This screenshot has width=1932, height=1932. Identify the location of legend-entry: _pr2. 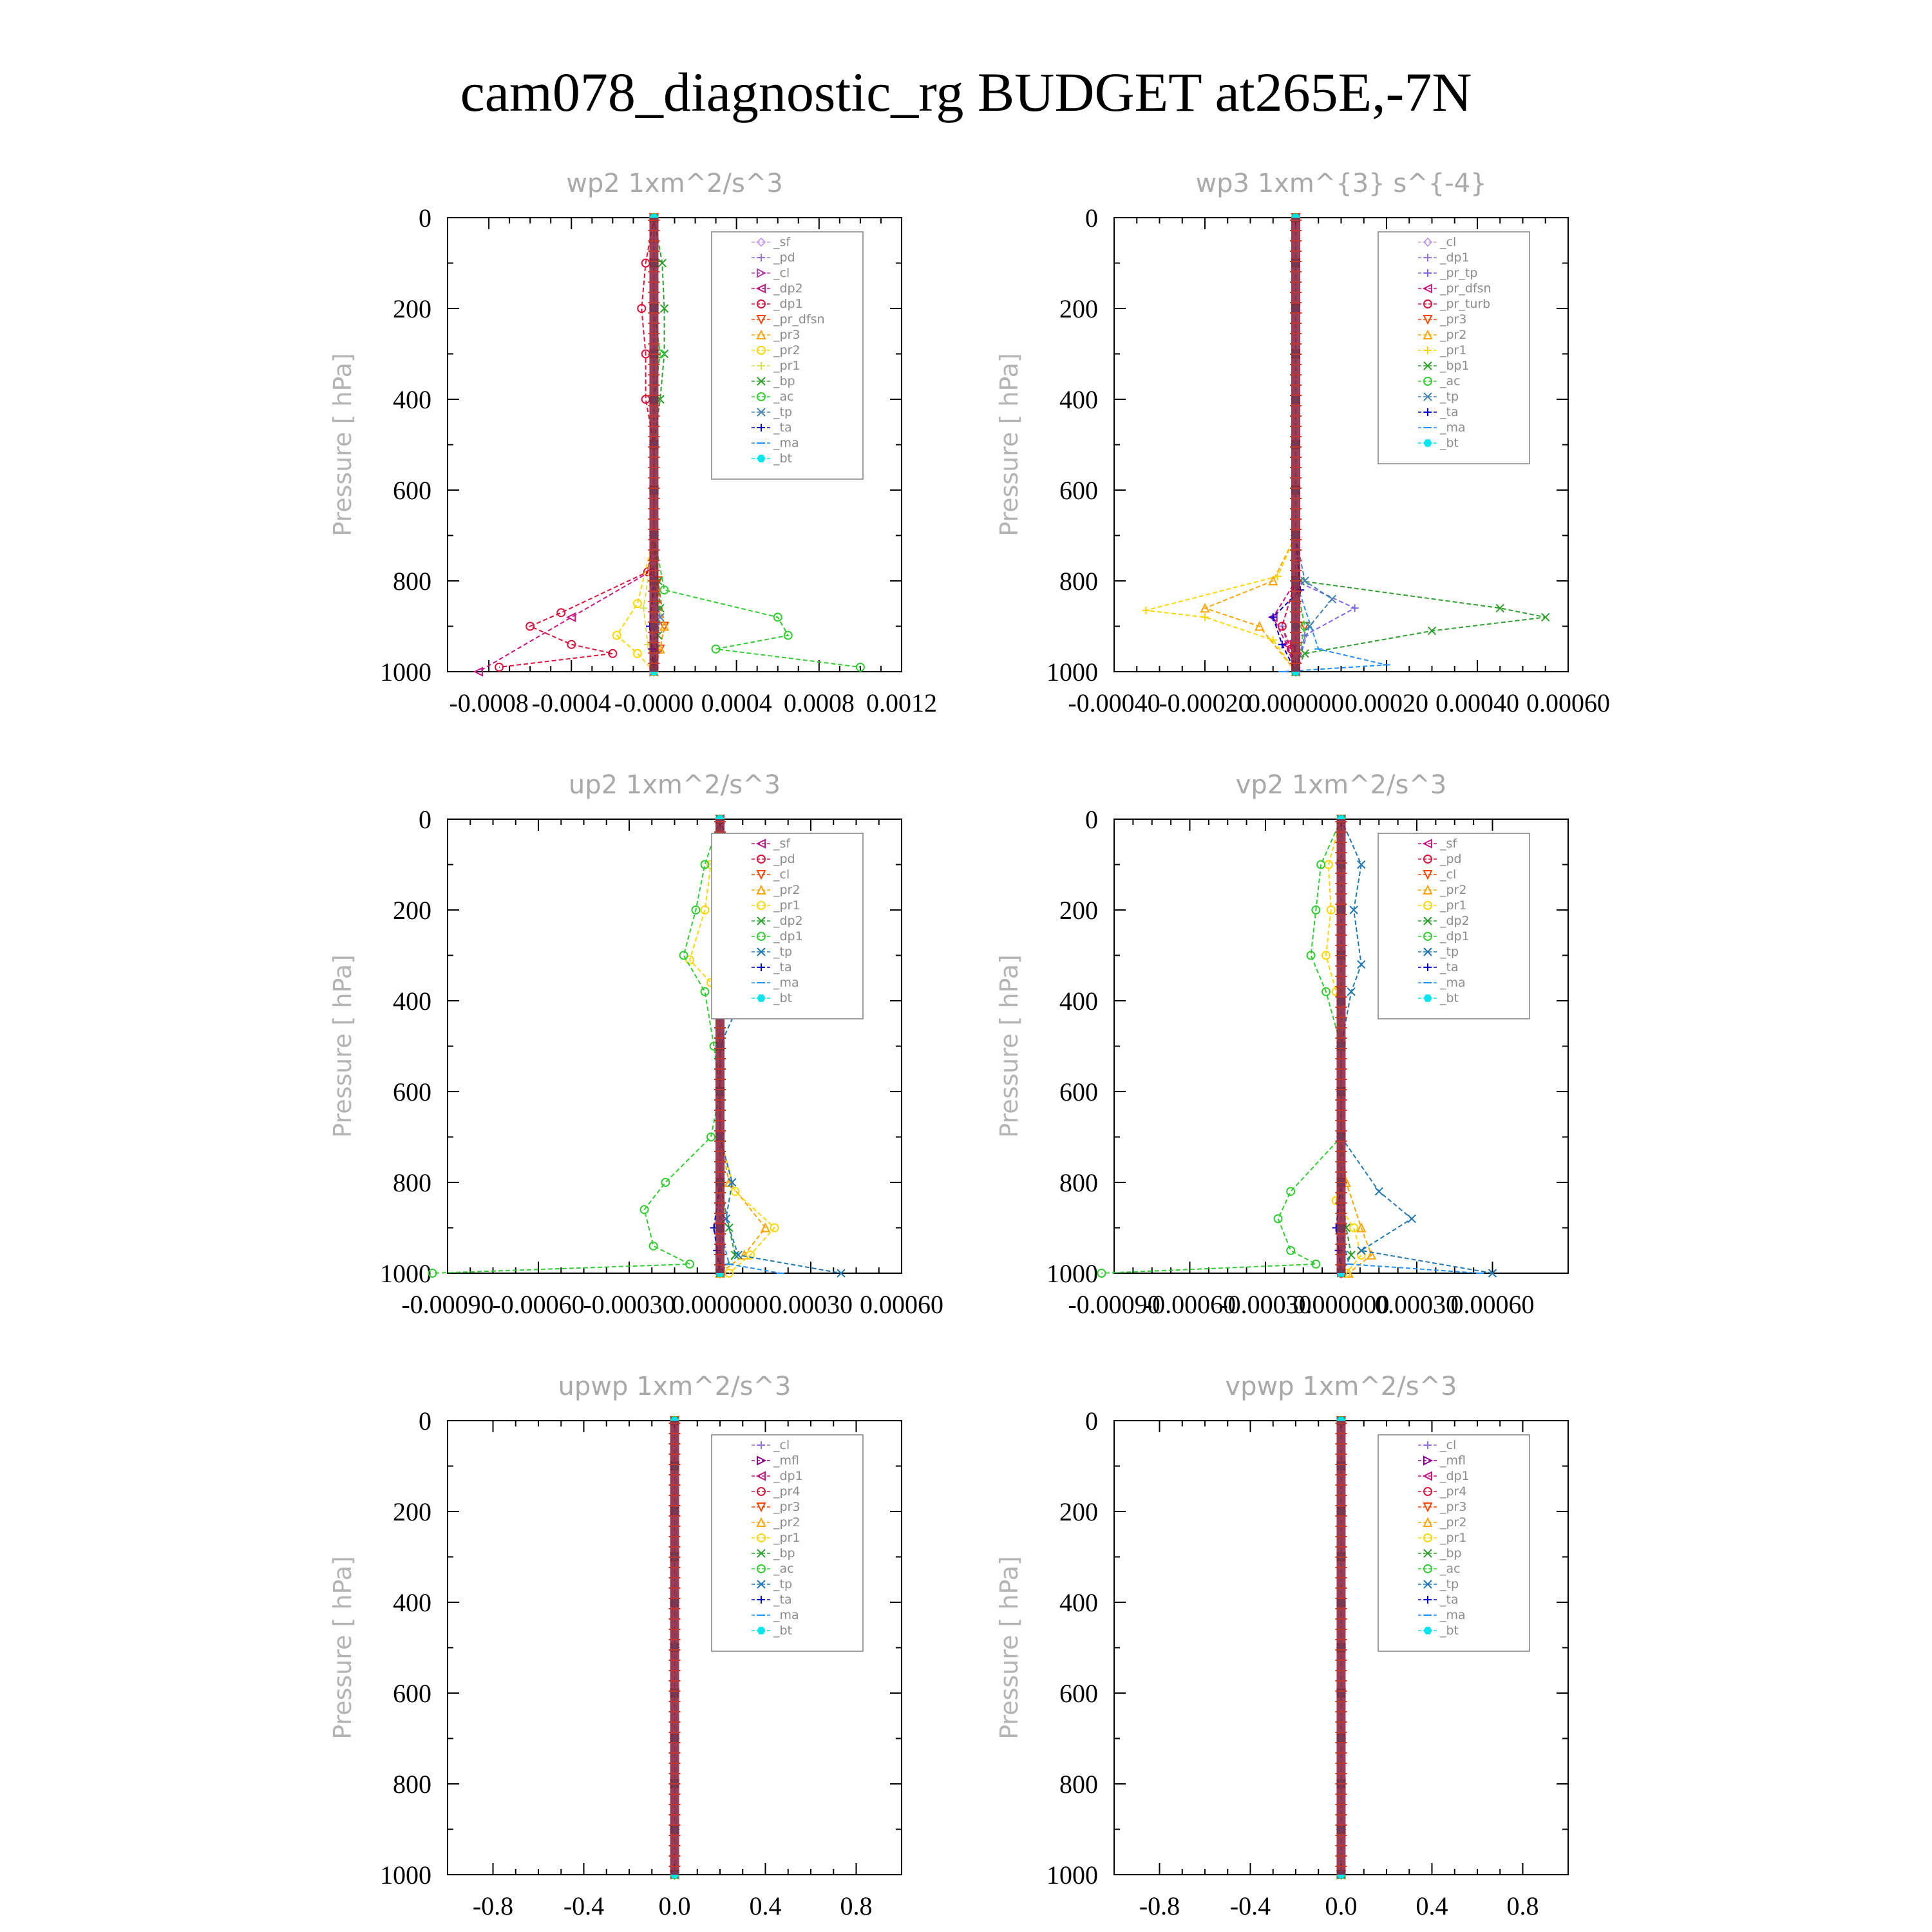
(776, 890).